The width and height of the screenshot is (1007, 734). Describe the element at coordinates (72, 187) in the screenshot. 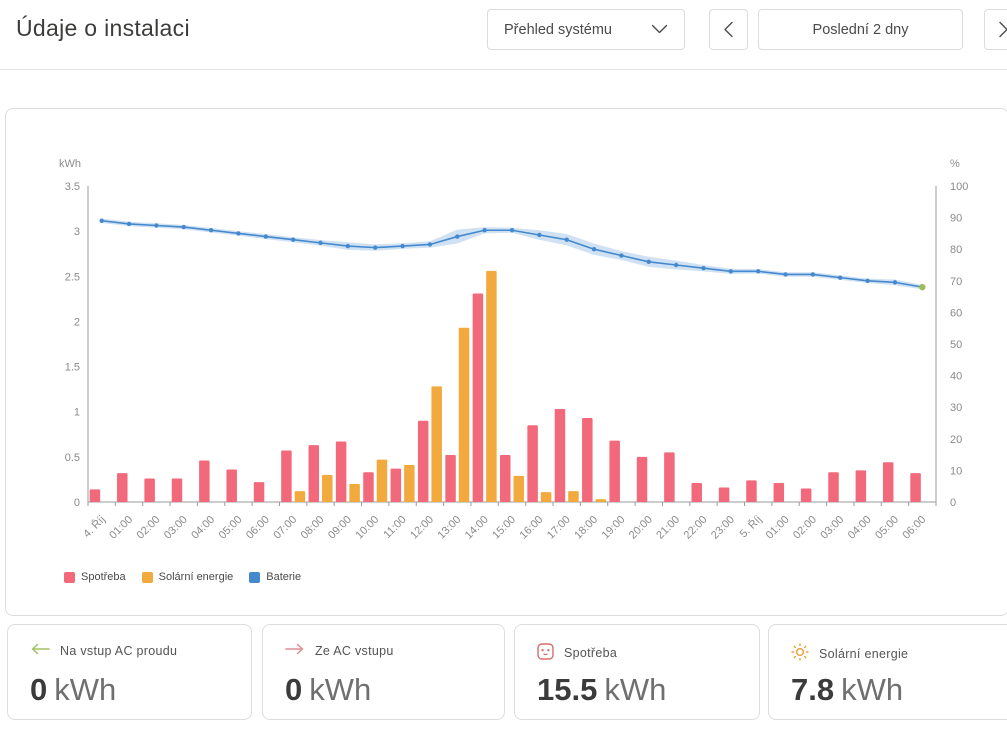

I see `svg-text: 3.5` at that location.